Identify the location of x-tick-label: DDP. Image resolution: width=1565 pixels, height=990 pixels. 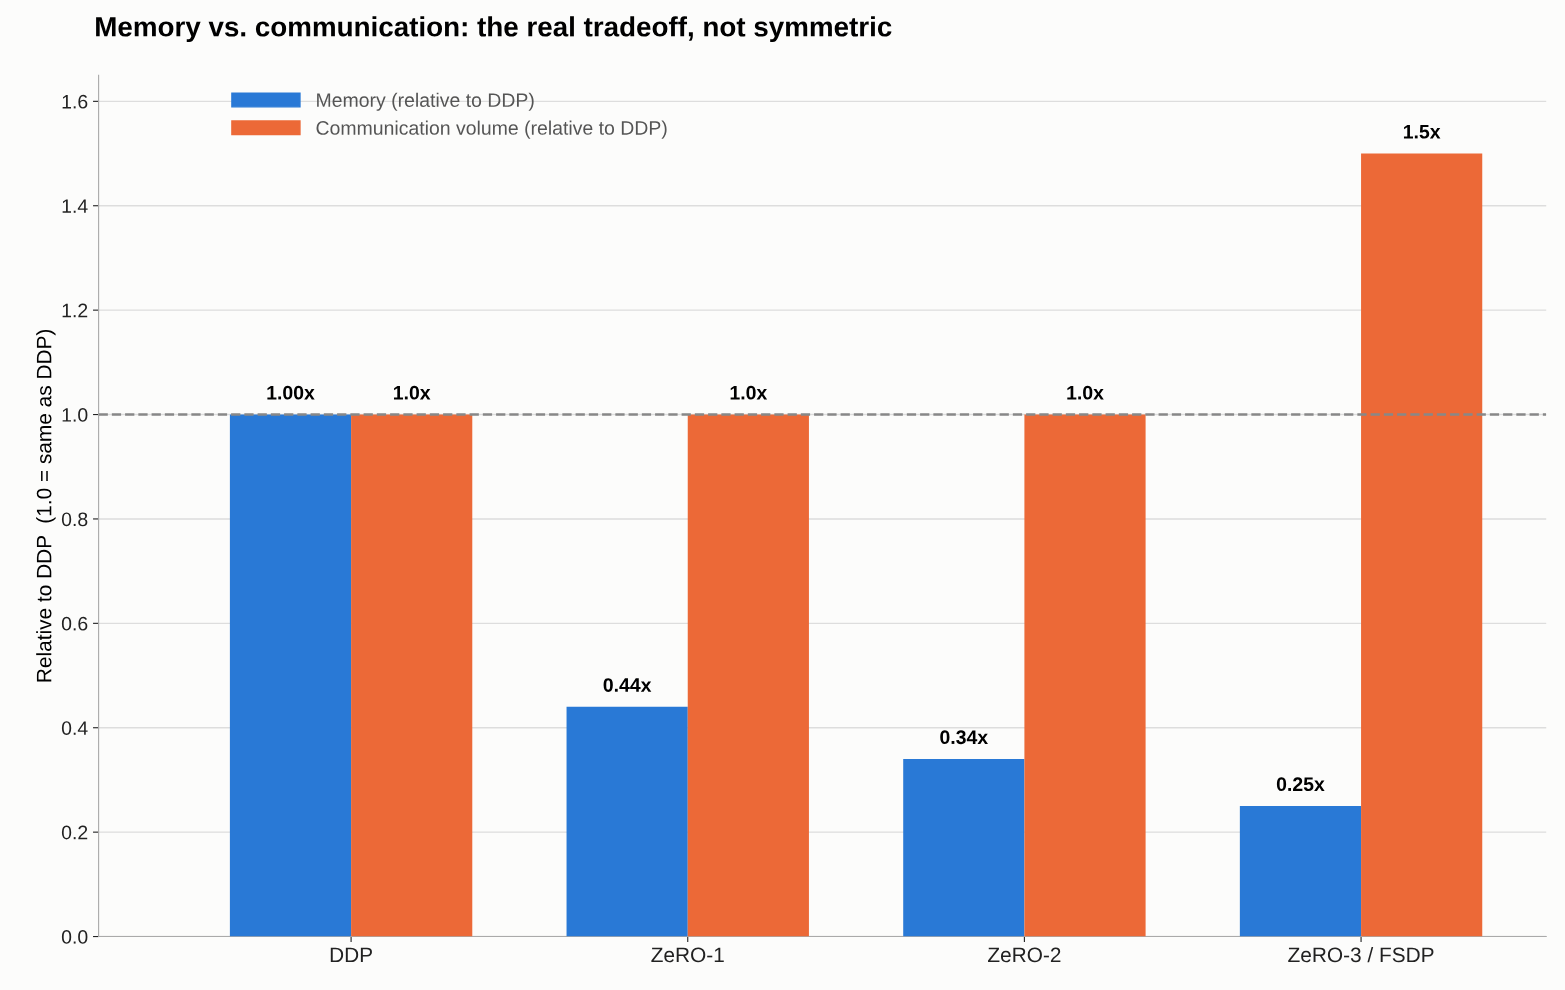
(351, 955).